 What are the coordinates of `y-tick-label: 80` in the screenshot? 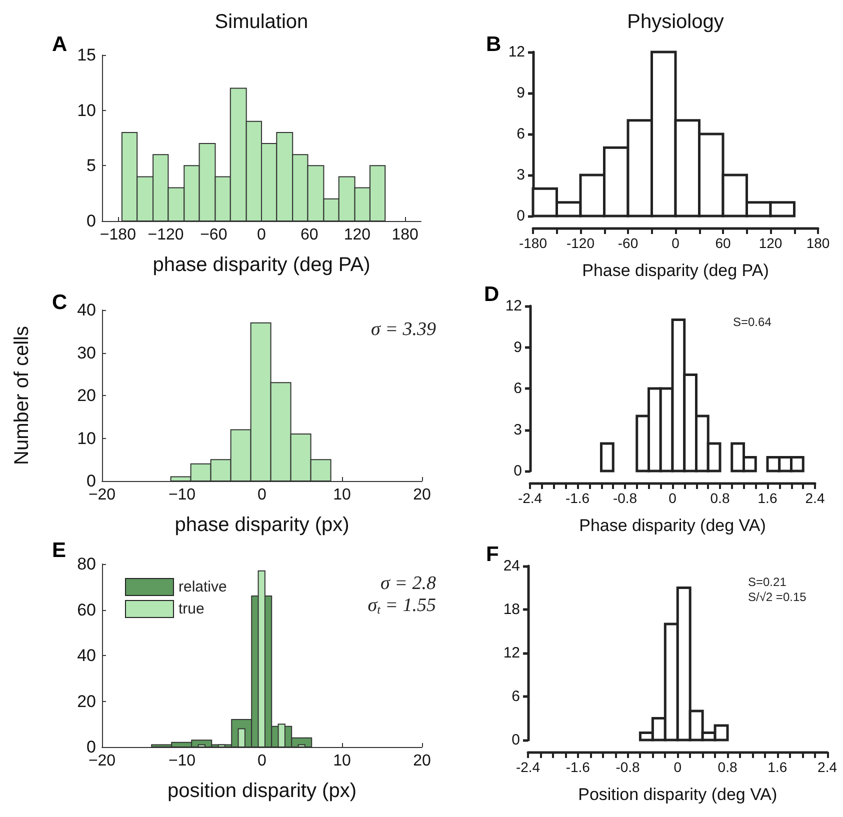 It's located at (86, 564).